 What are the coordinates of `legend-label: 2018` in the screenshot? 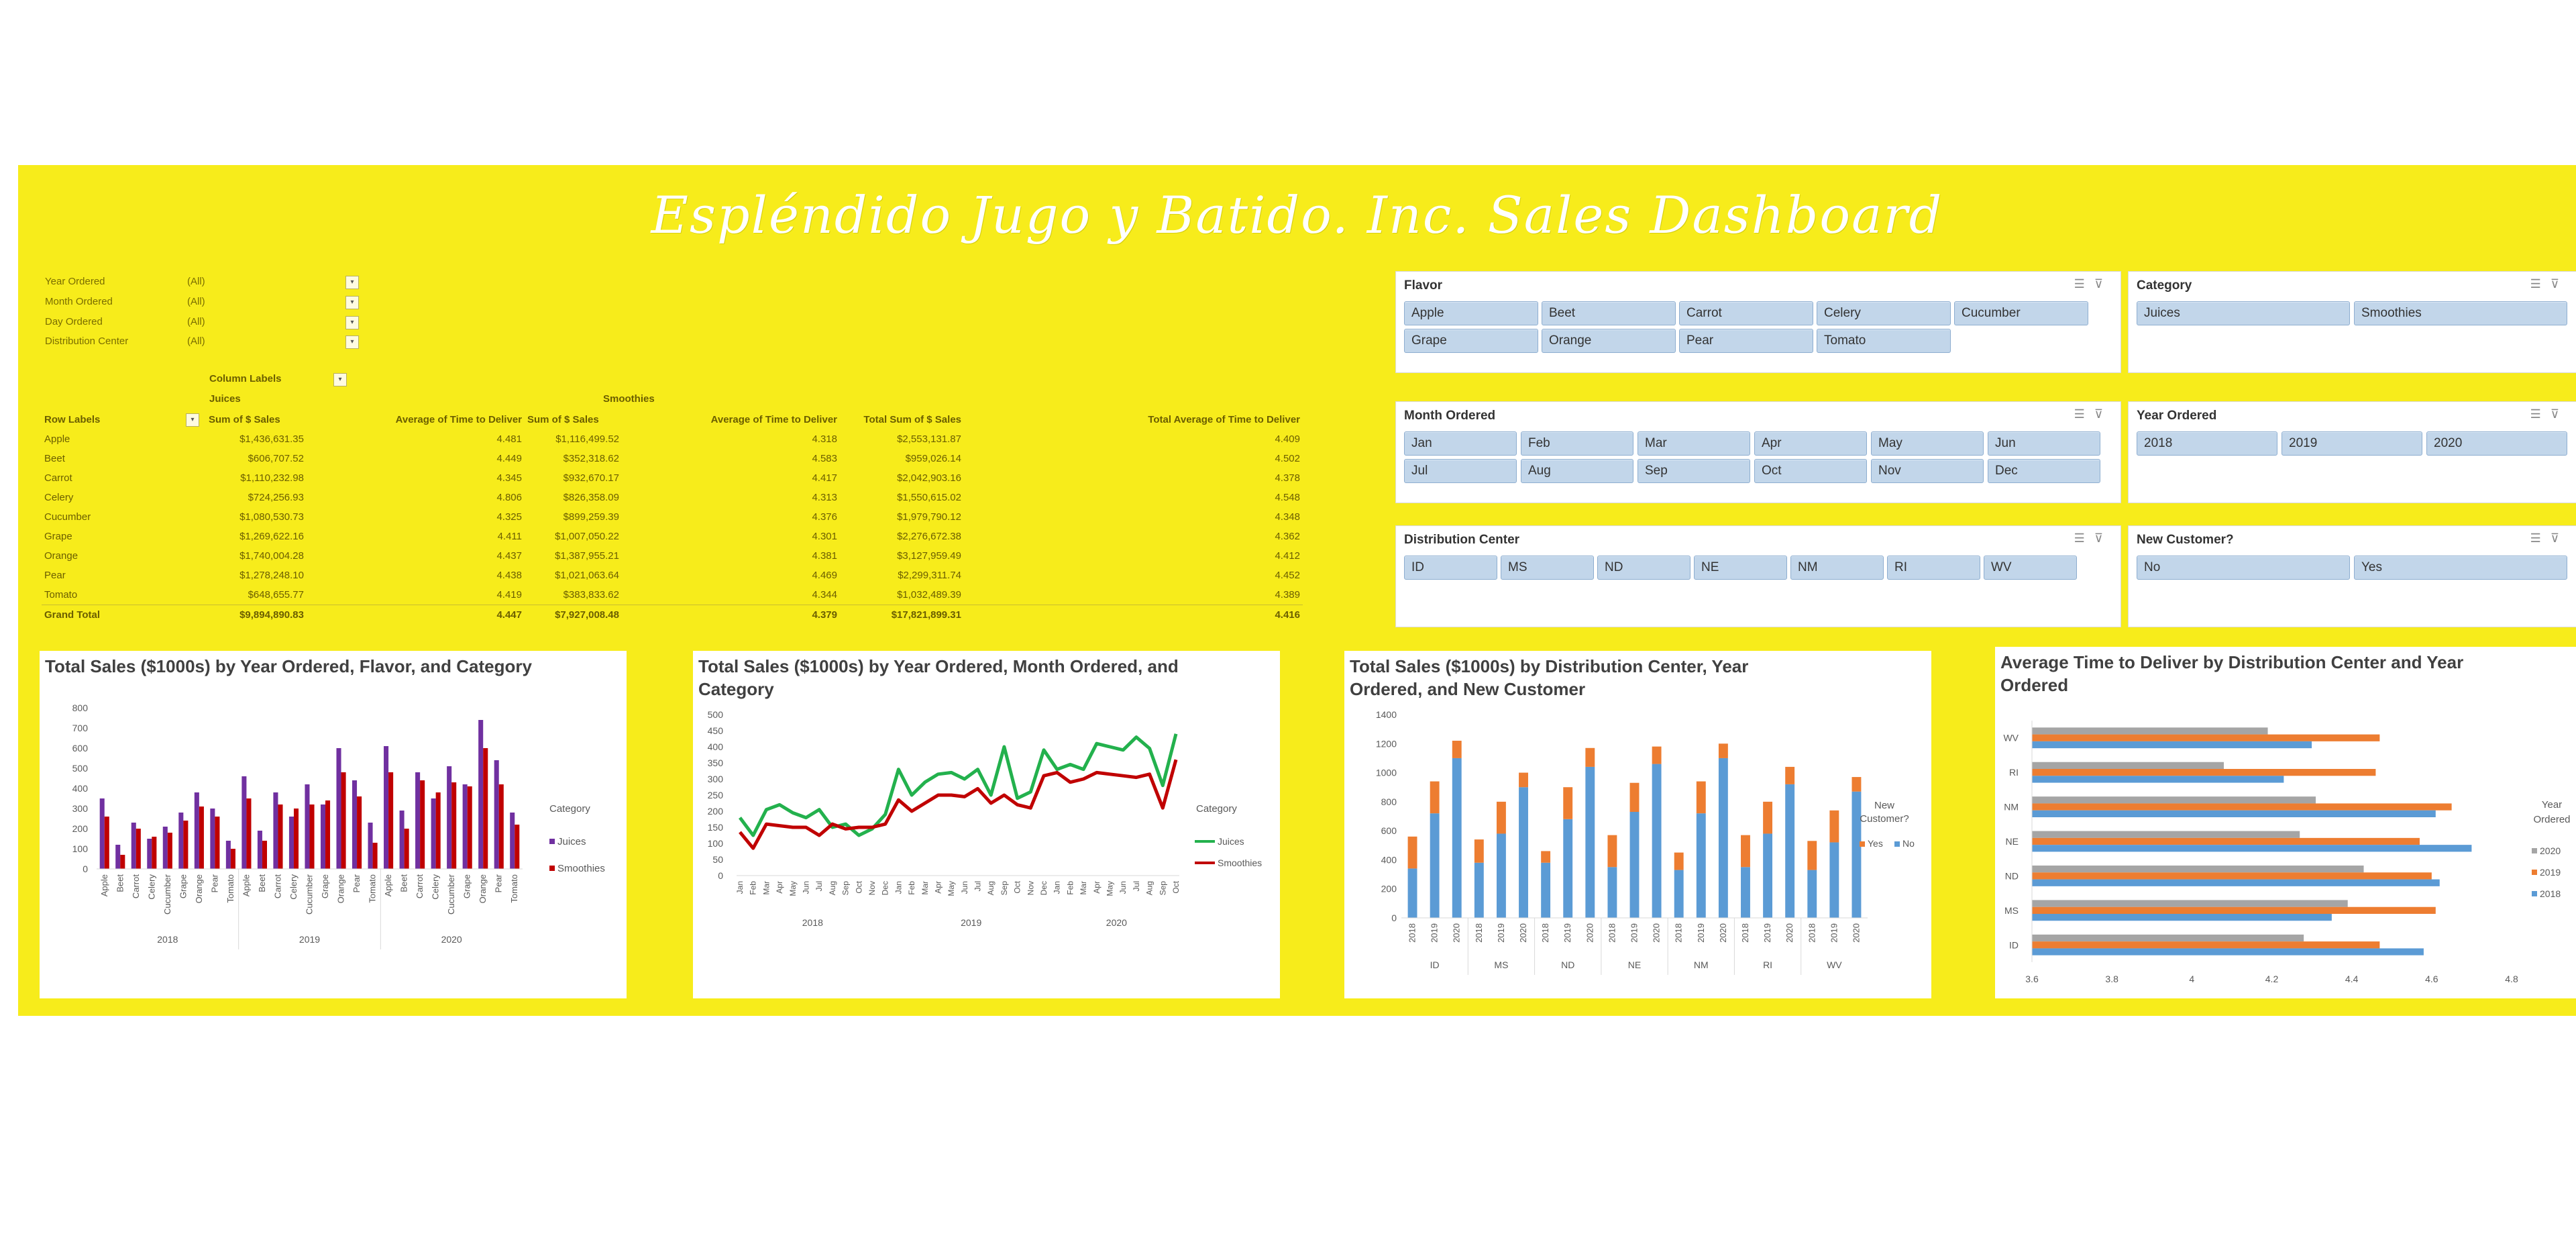 It's located at (2550, 893).